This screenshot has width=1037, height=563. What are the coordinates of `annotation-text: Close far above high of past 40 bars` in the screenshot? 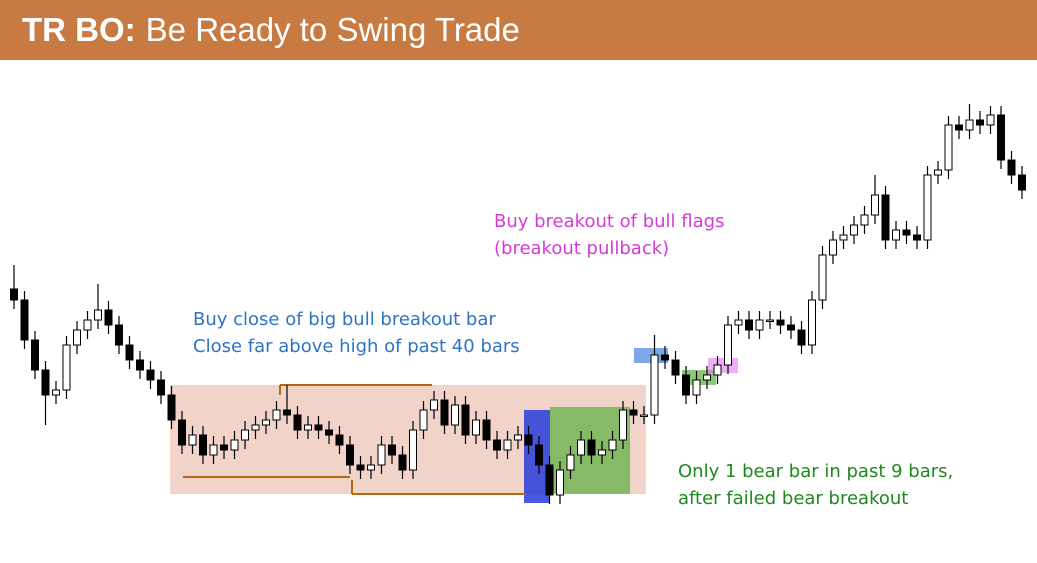 It's located at (356, 346).